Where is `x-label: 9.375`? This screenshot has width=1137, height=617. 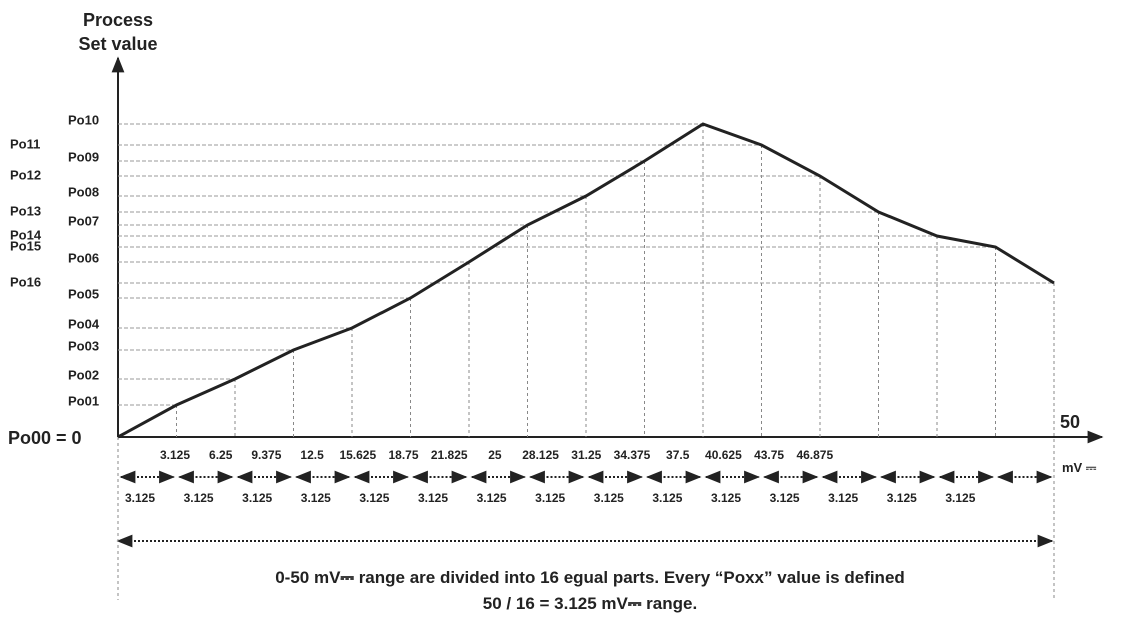
x-label: 9.375 is located at coordinates (266, 455).